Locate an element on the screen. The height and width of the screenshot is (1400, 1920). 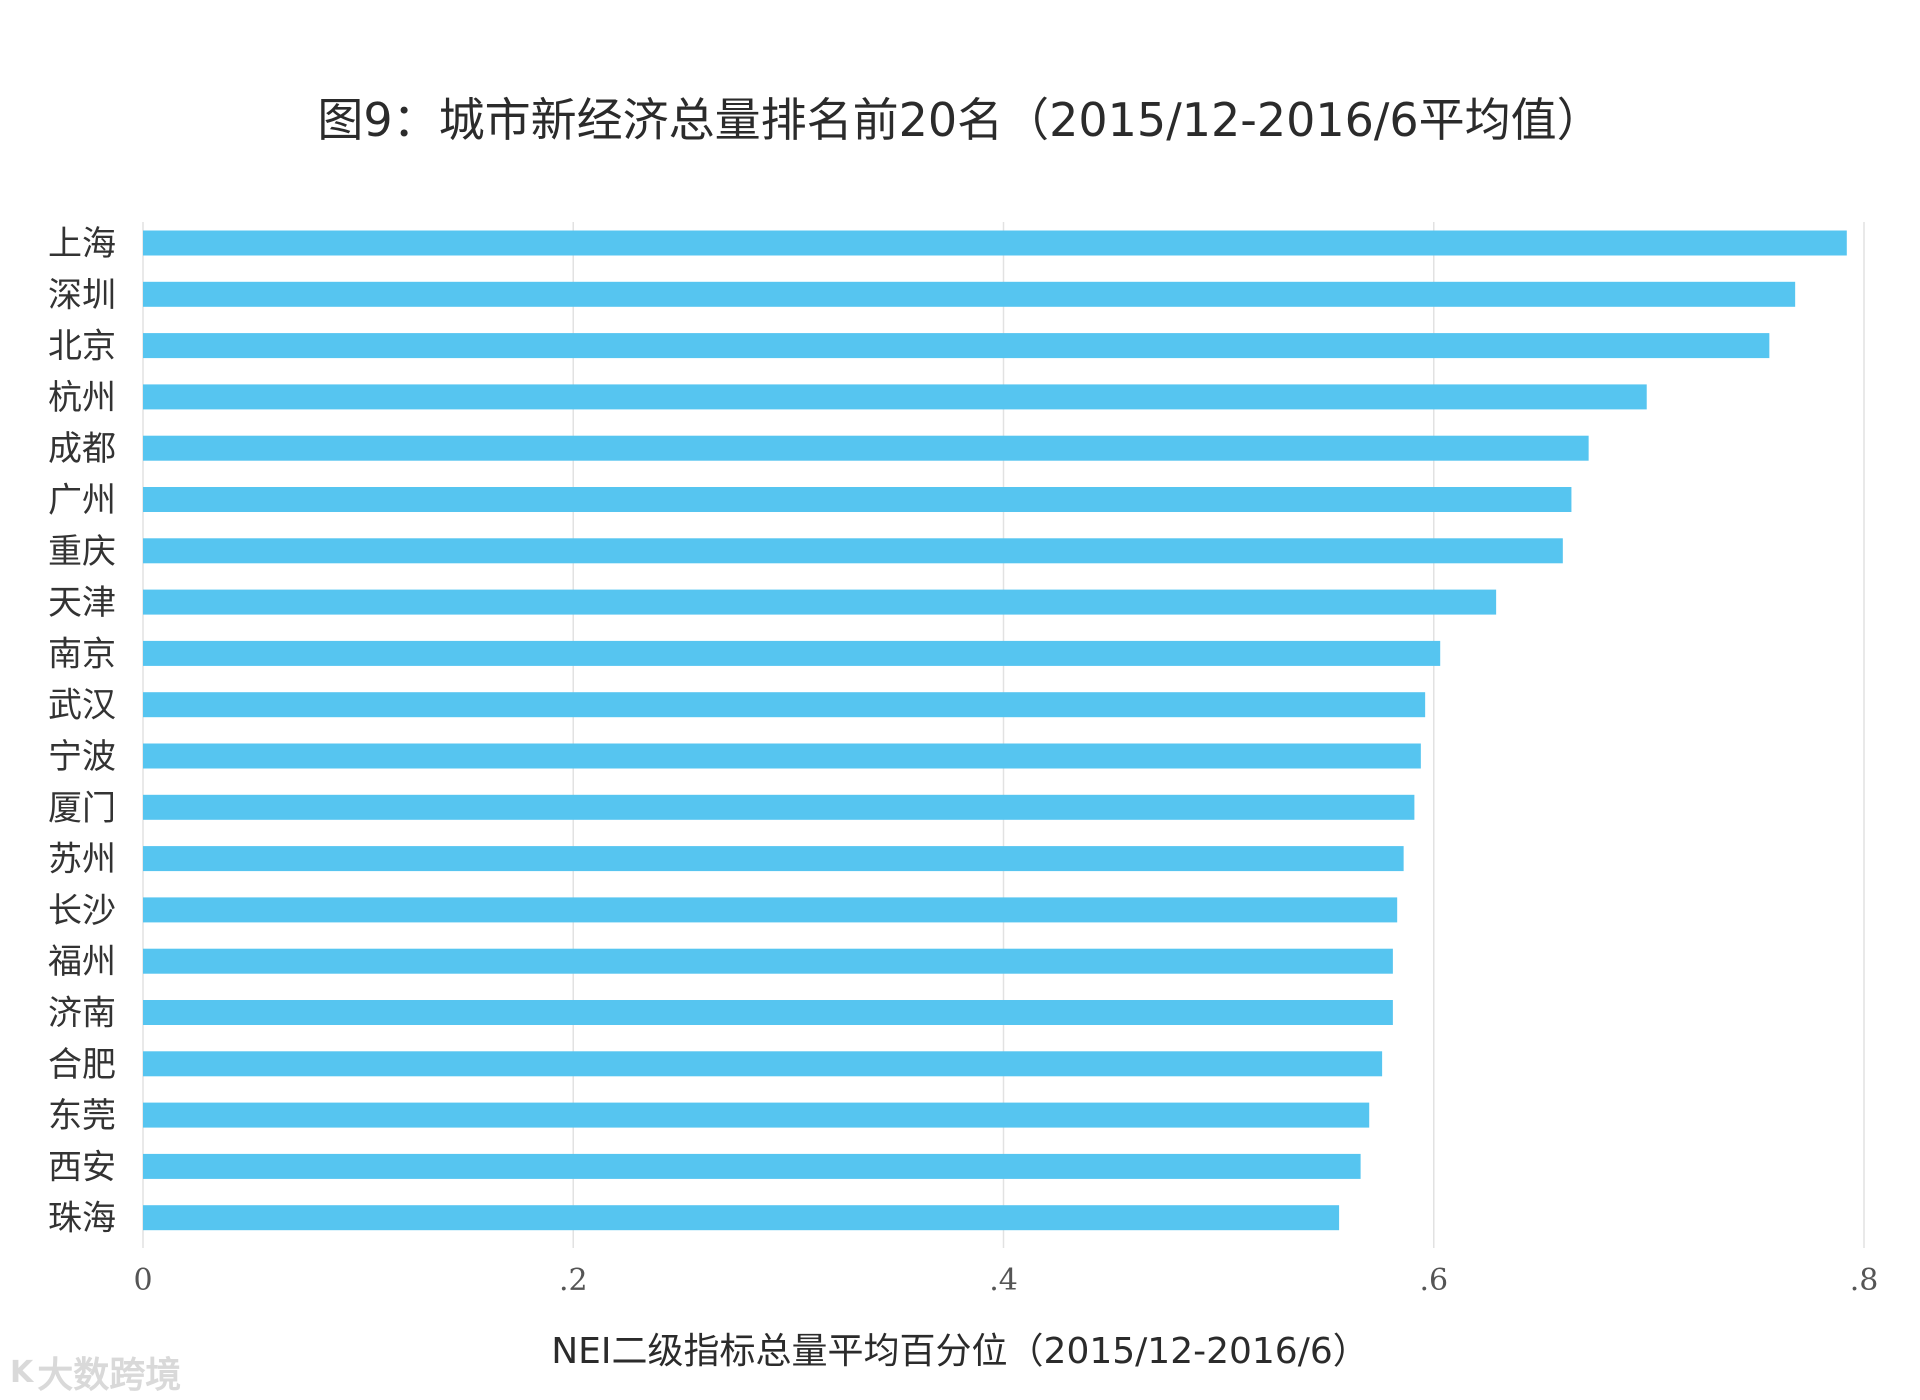
y-category-label: 长沙 is located at coordinates (82, 911).